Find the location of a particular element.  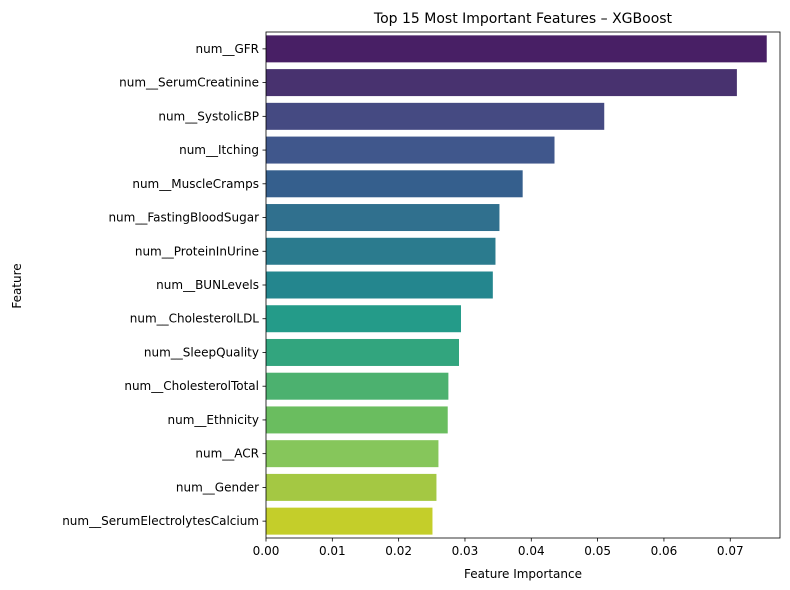

y-tick-label: num__BUNLevels is located at coordinates (207, 285).